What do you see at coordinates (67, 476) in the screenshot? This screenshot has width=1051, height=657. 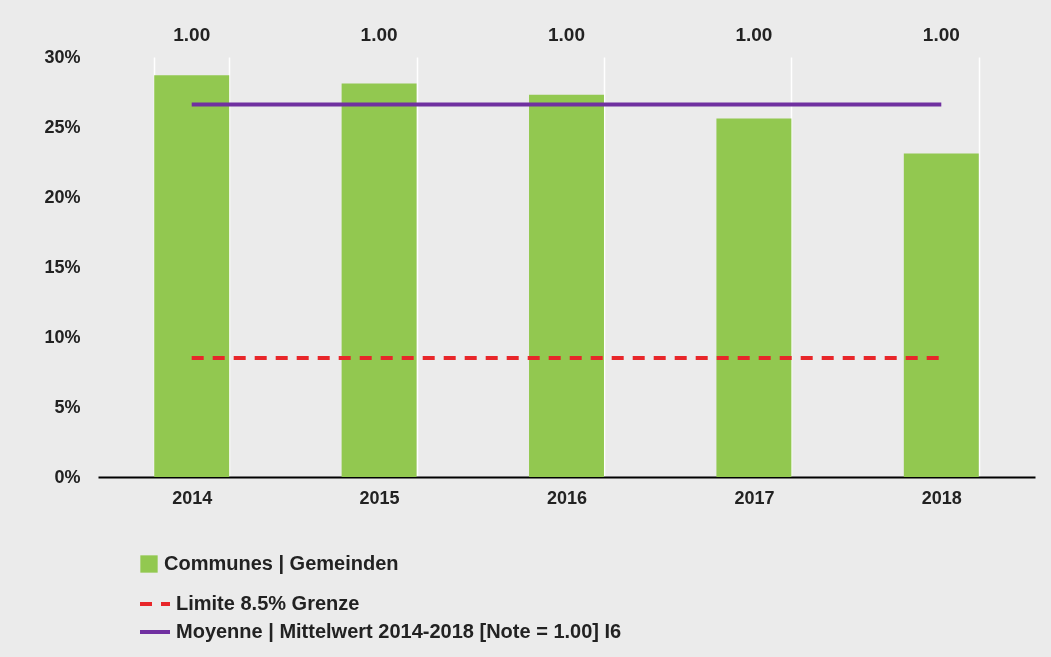 I see `y-tick-label: 0%` at bounding box center [67, 476].